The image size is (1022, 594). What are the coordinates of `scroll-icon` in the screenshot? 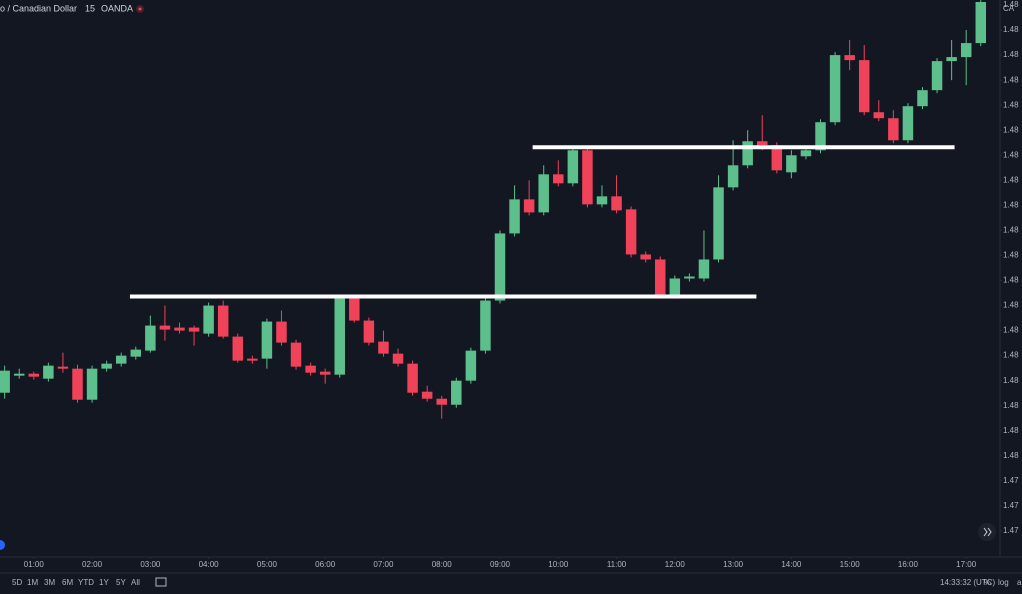 It's located at (987, 532).